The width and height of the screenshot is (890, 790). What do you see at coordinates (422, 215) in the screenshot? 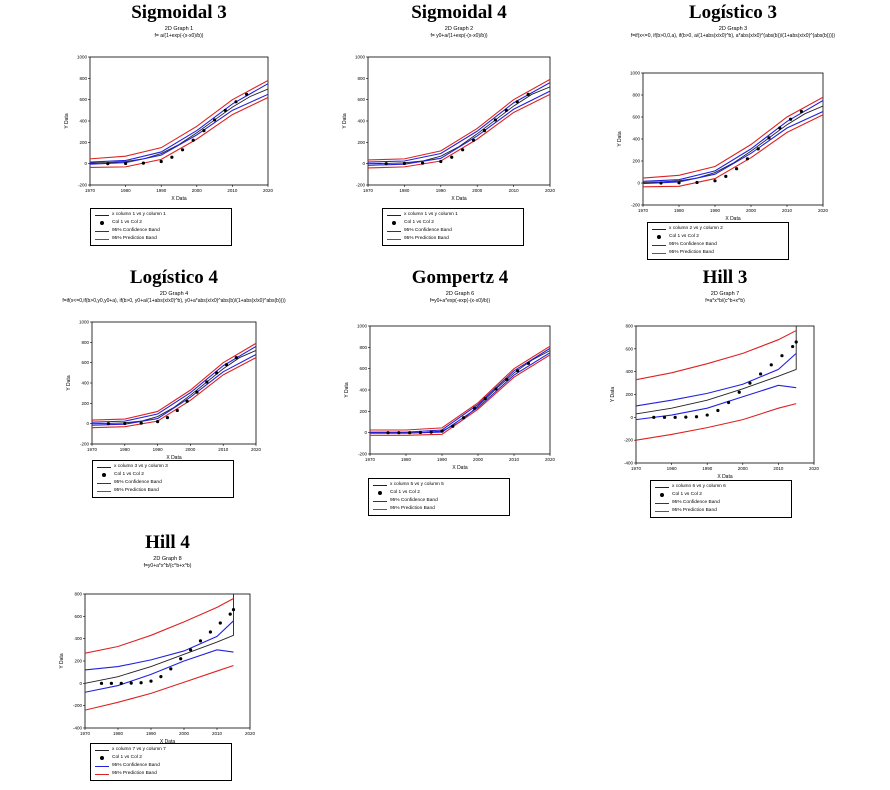
I see `legend-item: x column 1 vs y column 1` at bounding box center [422, 215].